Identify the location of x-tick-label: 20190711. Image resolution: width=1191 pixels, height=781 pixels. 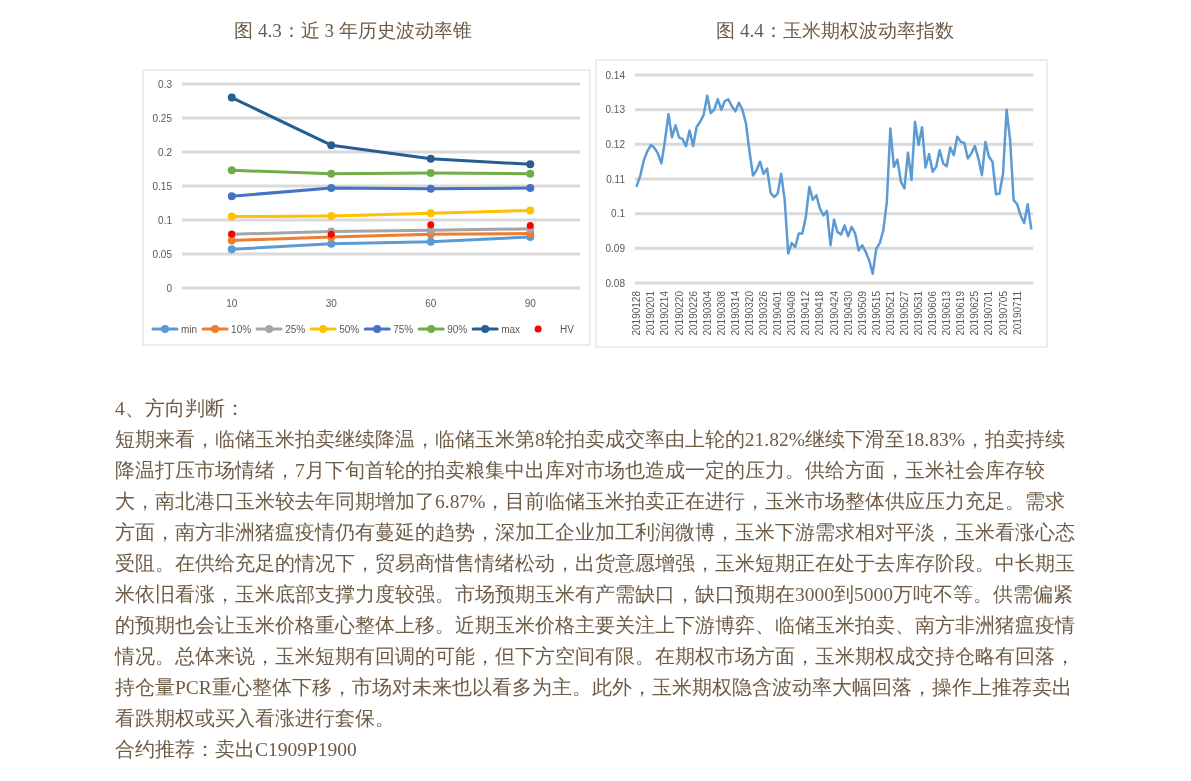
(1017, 312).